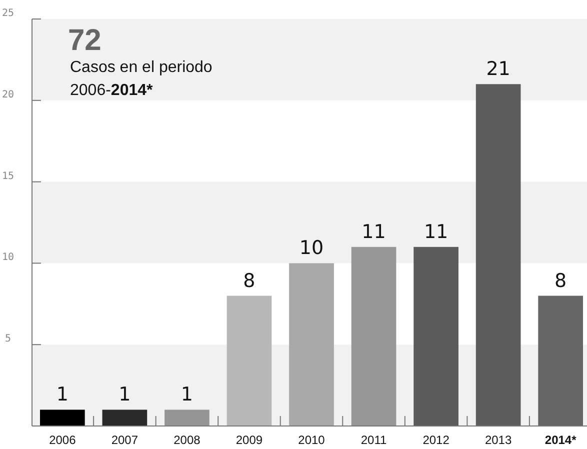  What do you see at coordinates (436, 440) in the screenshot?
I see `x-tick-label: 2012` at bounding box center [436, 440].